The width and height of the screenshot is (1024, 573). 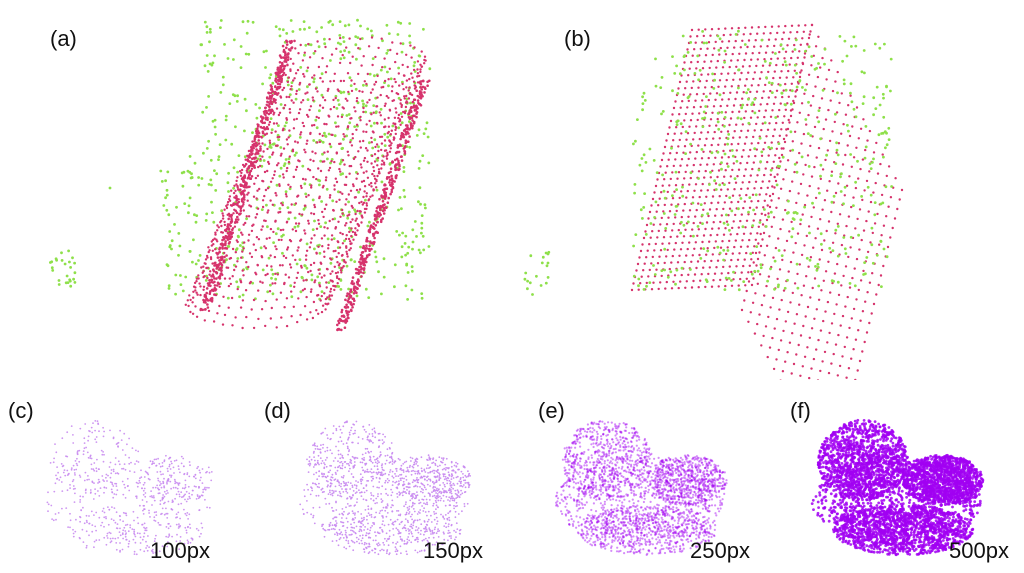 What do you see at coordinates (277, 410) in the screenshot?
I see `panel-label-d: (d)` at bounding box center [277, 410].